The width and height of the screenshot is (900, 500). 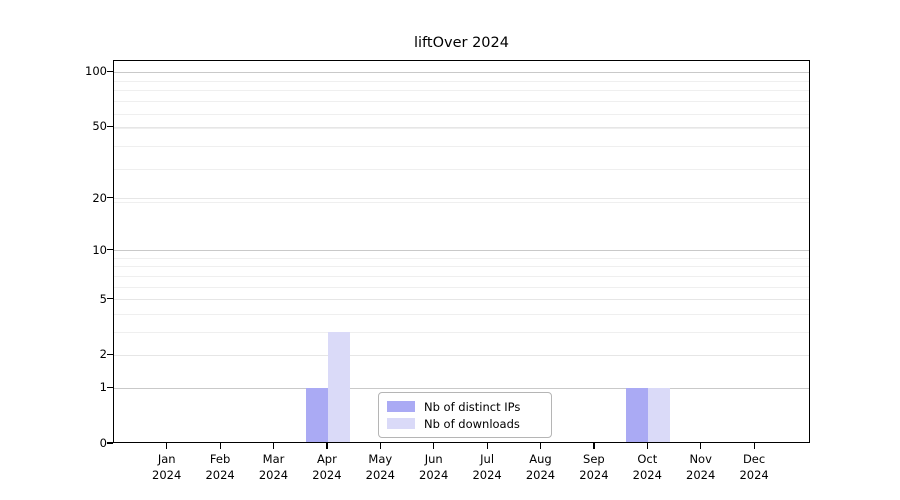 I want to click on x-tick-label: Sep 2024, so click(x=594, y=467).